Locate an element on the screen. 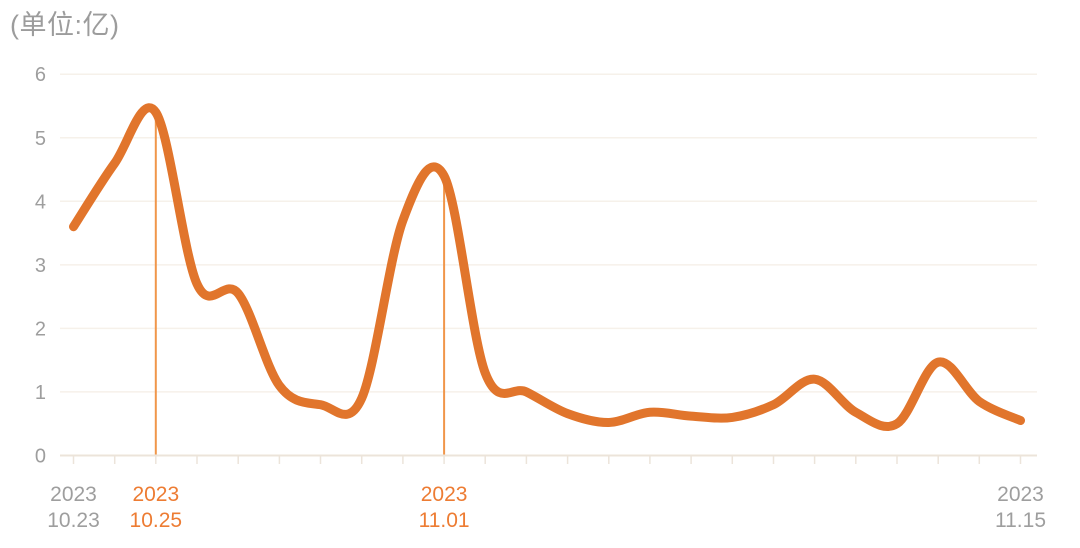 This screenshot has height=548, width=1080. y-tick-label: 5 is located at coordinates (40, 139).